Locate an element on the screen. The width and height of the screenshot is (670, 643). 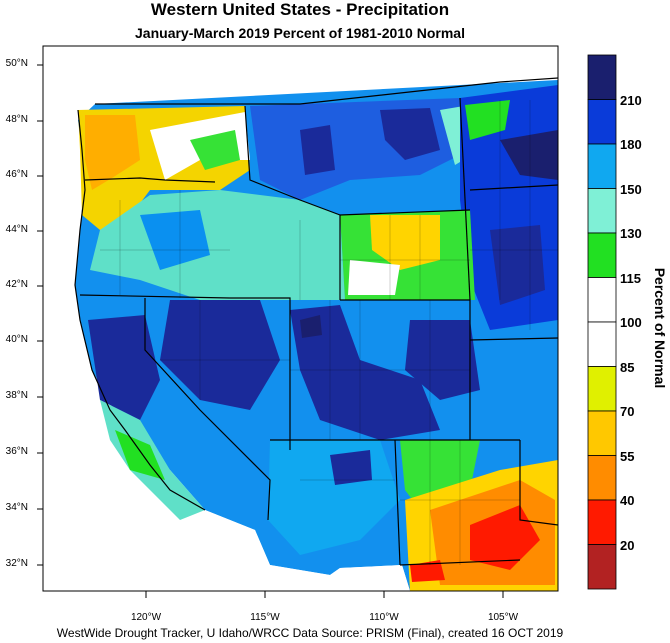
utah-lake is located at coordinates (311, 326).